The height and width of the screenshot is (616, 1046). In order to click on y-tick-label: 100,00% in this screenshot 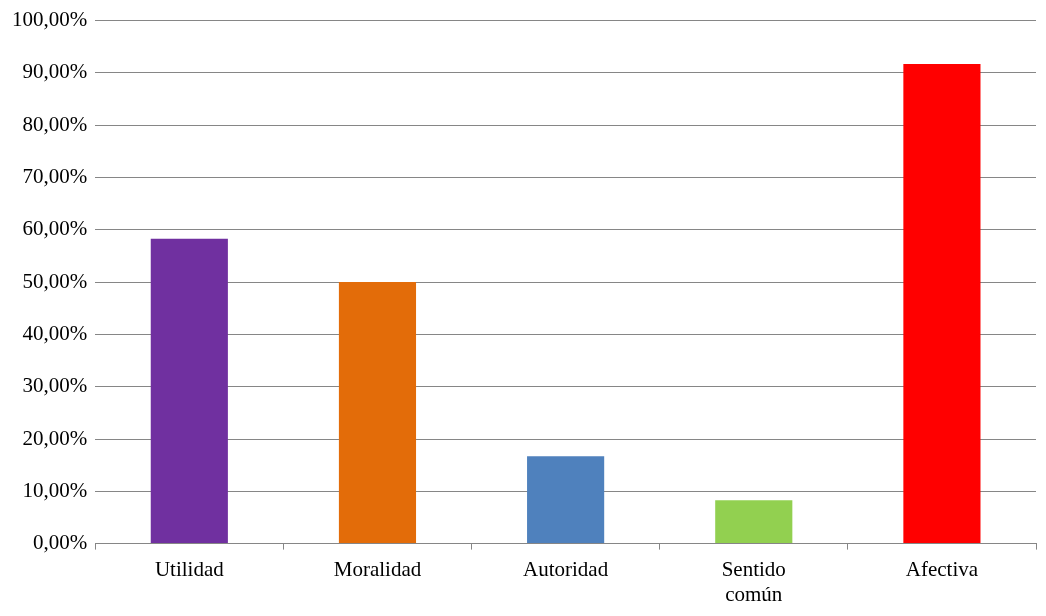, I will do `click(49, 19)`.